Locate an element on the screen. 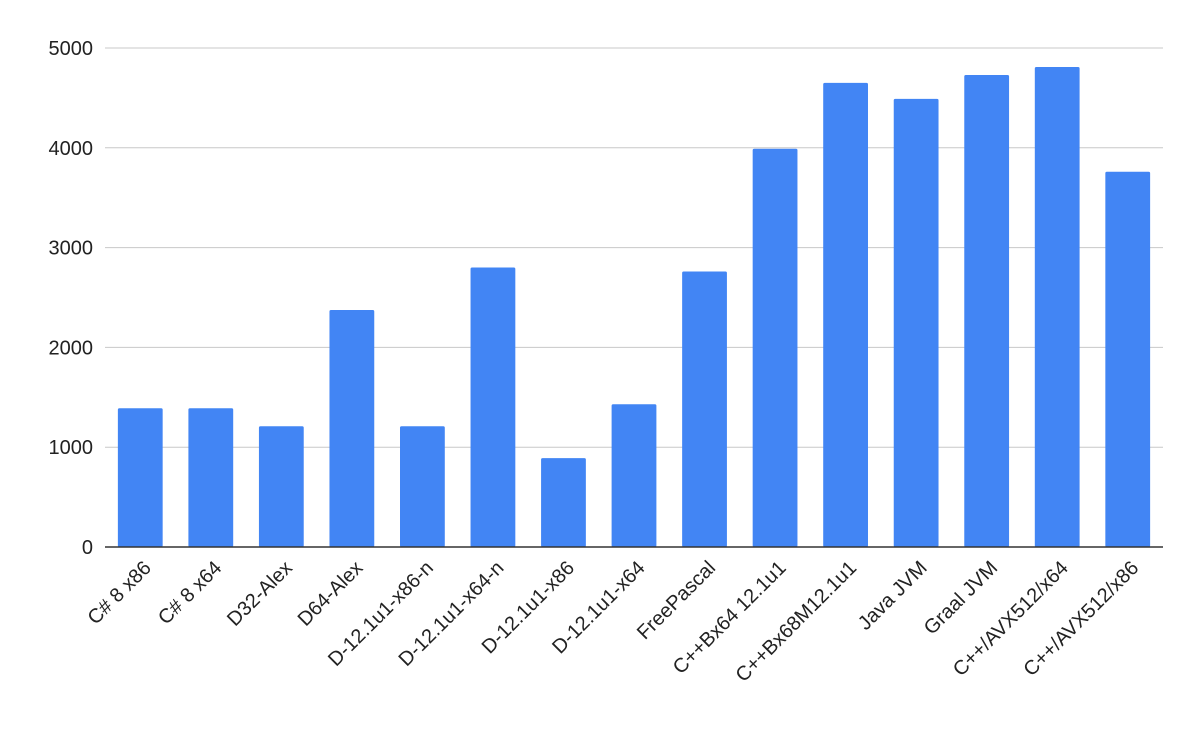 This screenshot has width=1200, height=742. x-tick-label: C# 8 x86 is located at coordinates (120, 593).